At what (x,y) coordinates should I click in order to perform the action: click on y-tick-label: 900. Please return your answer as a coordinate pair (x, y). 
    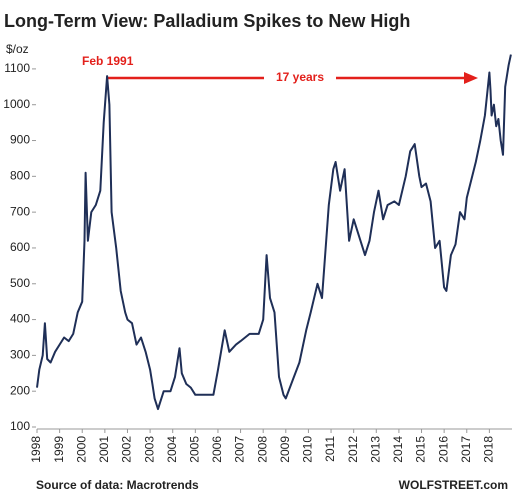
    Looking at the image, I should click on (20, 140).